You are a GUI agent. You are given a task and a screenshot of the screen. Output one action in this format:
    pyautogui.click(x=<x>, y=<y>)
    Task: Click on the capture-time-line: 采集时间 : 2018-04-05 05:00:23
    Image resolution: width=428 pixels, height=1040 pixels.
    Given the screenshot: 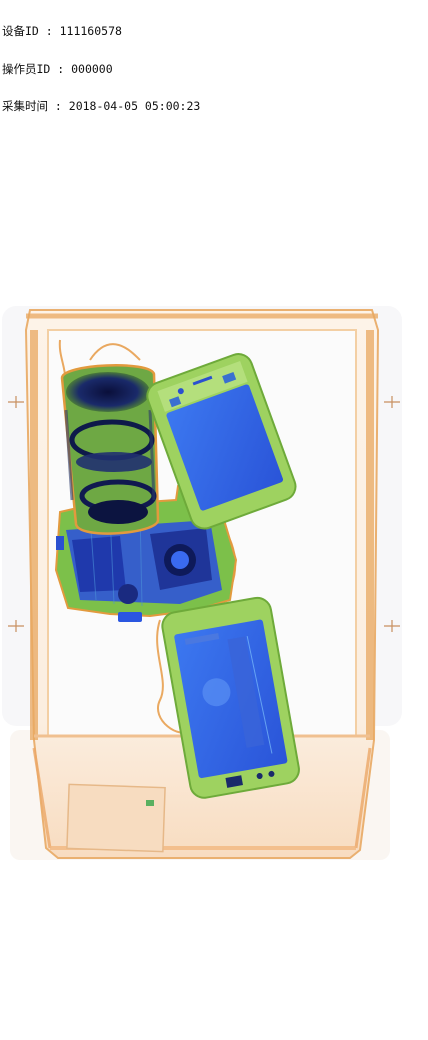 What is the action you would take?
    pyautogui.click(x=101, y=106)
    